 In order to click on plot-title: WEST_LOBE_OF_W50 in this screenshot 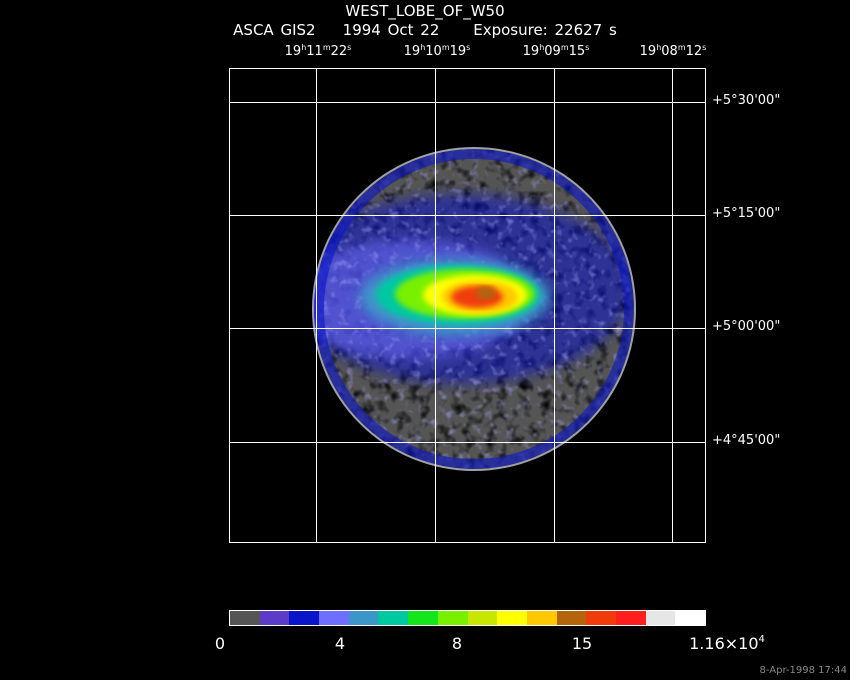, I will do `click(425, 11)`.